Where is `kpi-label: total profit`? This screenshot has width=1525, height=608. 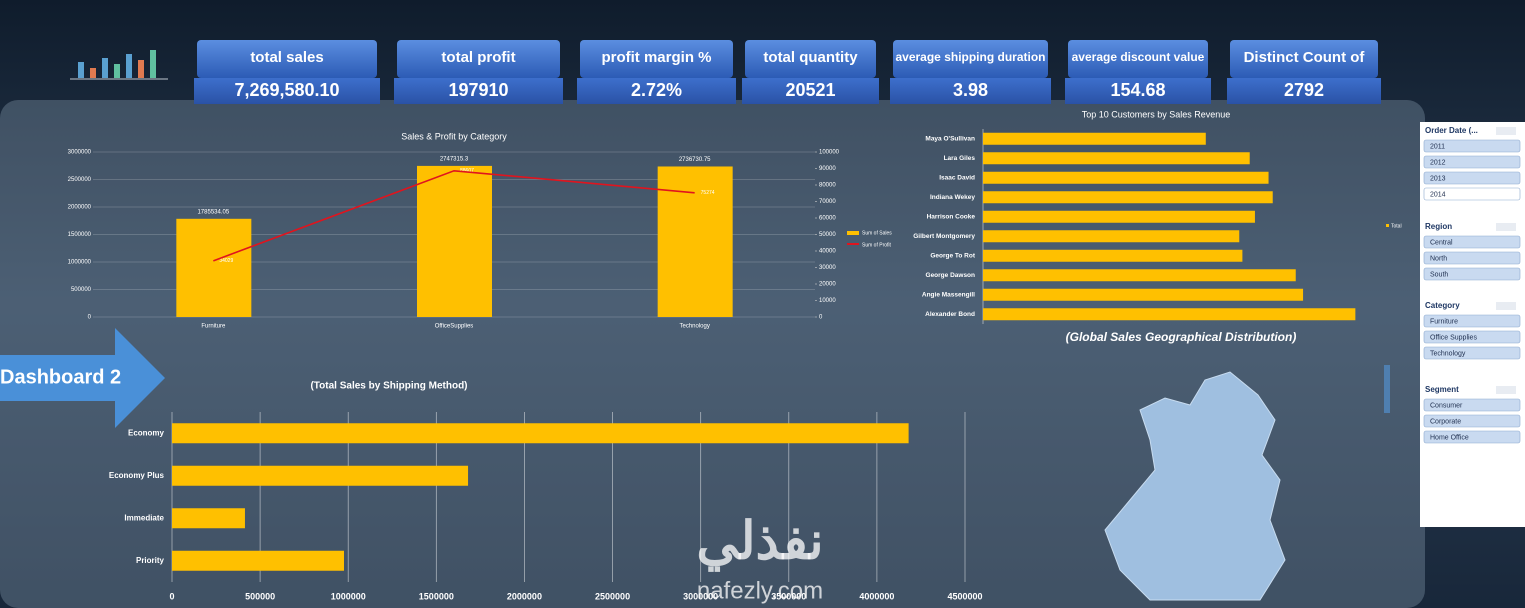
kpi-label: total profit is located at coordinates (478, 57).